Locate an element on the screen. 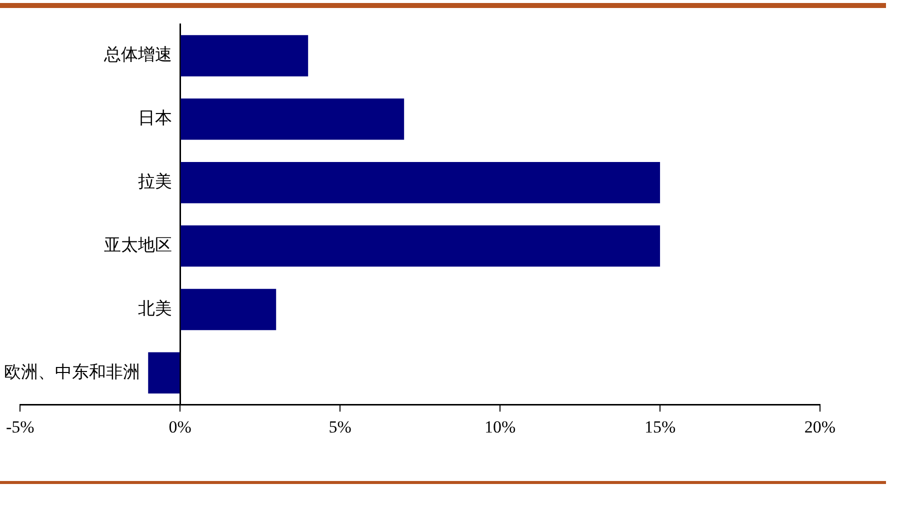 The width and height of the screenshot is (900, 520). x-tick-label: -5% is located at coordinates (20, 426).